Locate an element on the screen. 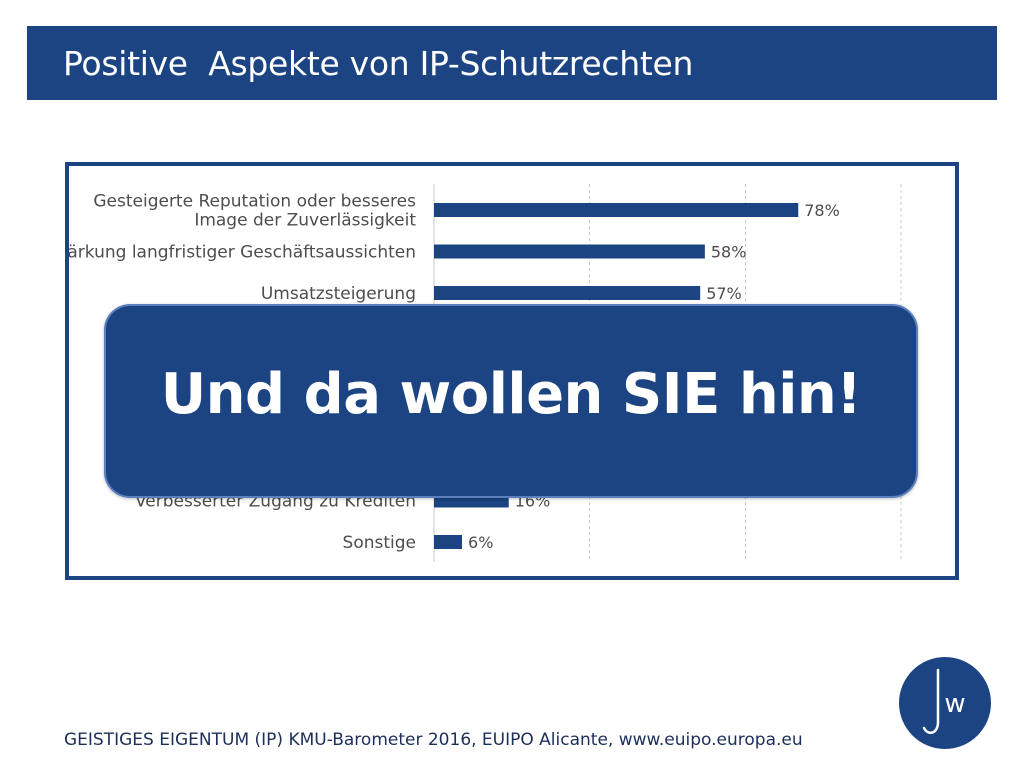  category-label: Sonstige is located at coordinates (379, 543).